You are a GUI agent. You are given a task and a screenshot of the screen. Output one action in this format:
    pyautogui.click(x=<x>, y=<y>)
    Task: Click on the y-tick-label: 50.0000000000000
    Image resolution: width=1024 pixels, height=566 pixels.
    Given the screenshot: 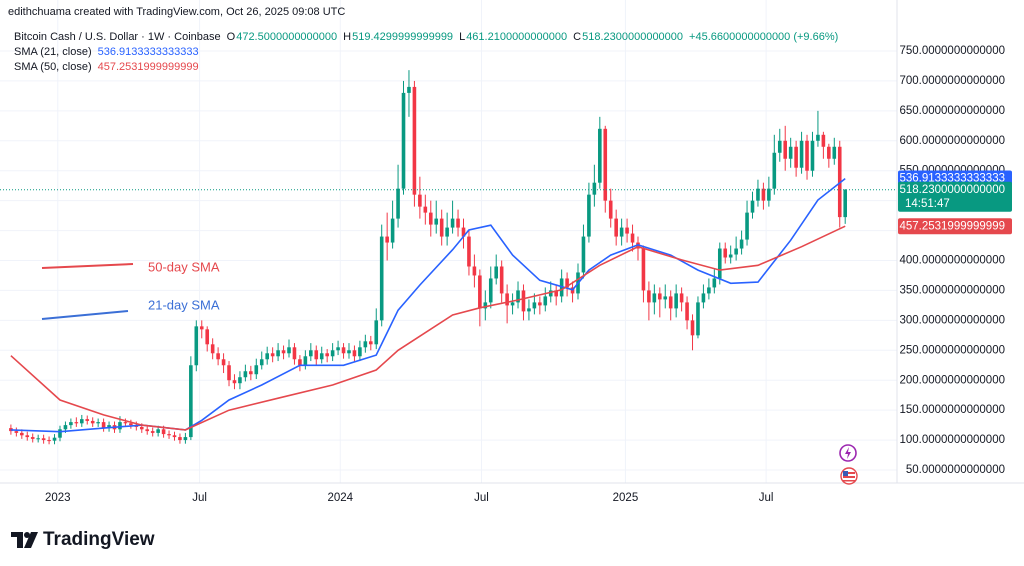 What is the action you would take?
    pyautogui.click(x=955, y=470)
    